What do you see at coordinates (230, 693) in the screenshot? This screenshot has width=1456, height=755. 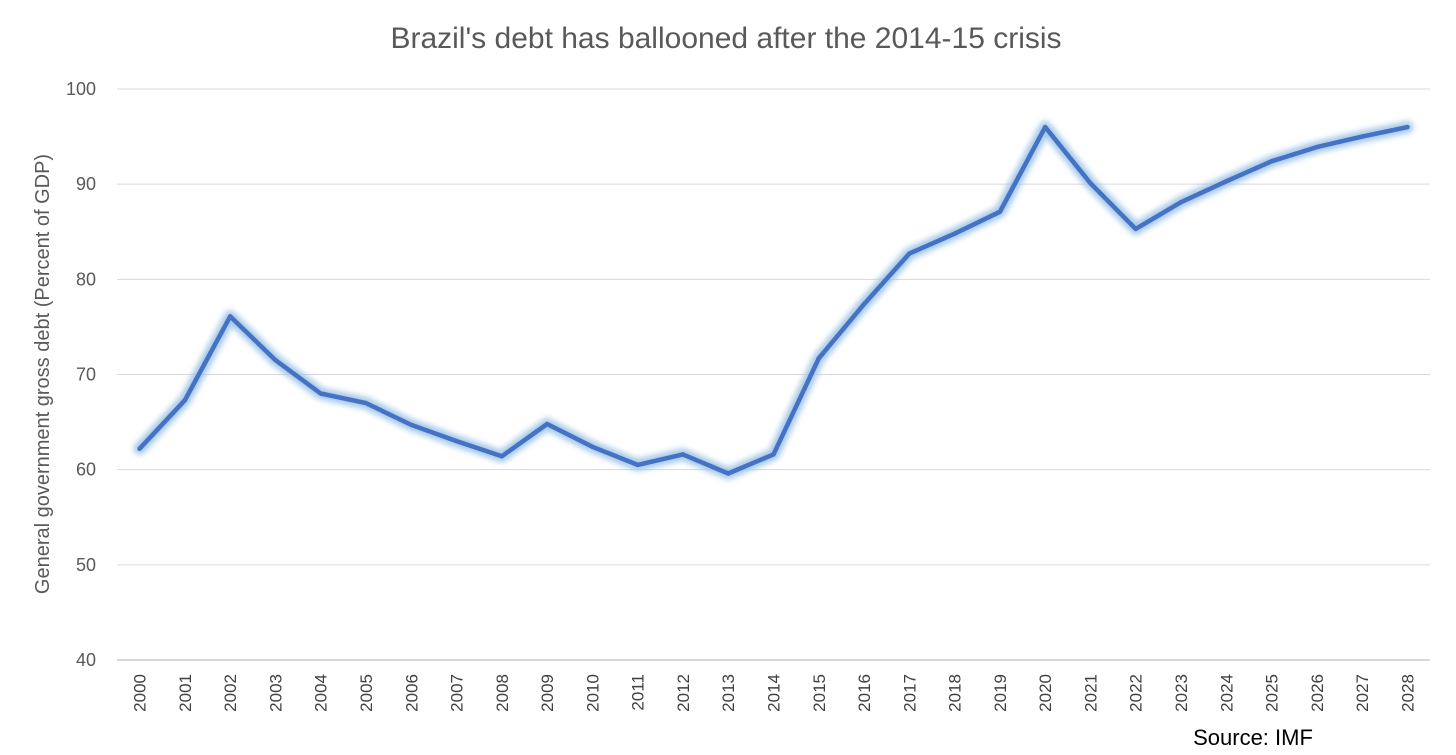 I see `x-tick-label: 2002` at bounding box center [230, 693].